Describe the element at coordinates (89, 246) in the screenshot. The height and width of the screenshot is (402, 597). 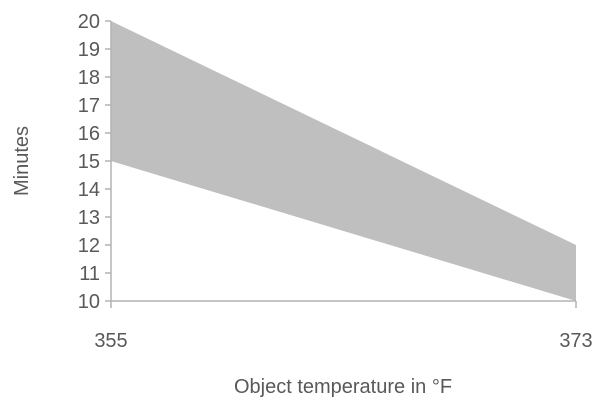
I see `y-tick-label: 12` at that location.